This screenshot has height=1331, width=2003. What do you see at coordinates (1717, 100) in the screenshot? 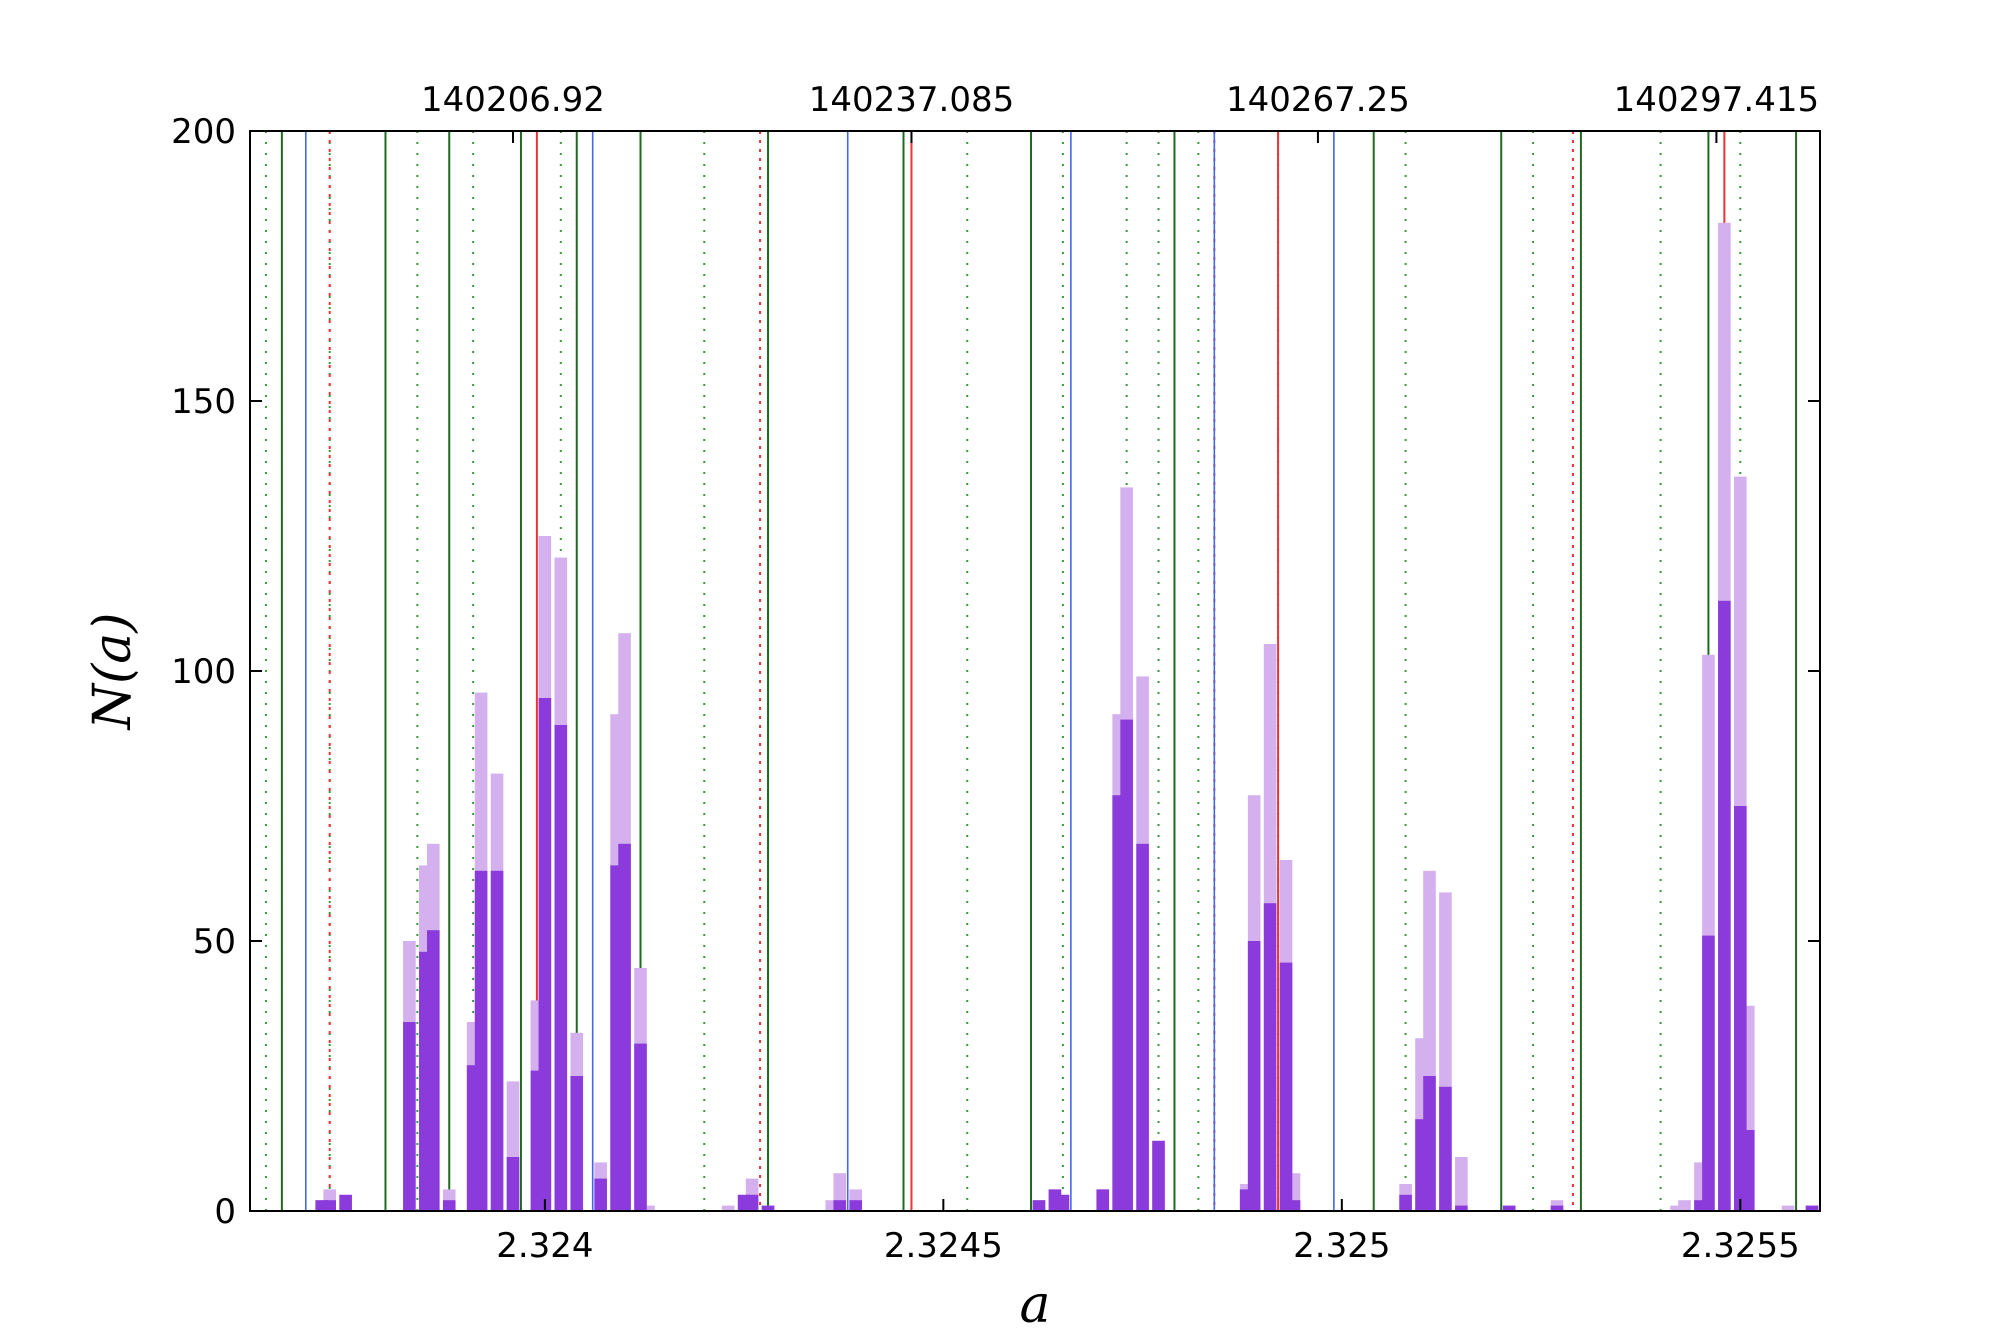
I see `top-tick-label: 140297.415` at bounding box center [1717, 100].